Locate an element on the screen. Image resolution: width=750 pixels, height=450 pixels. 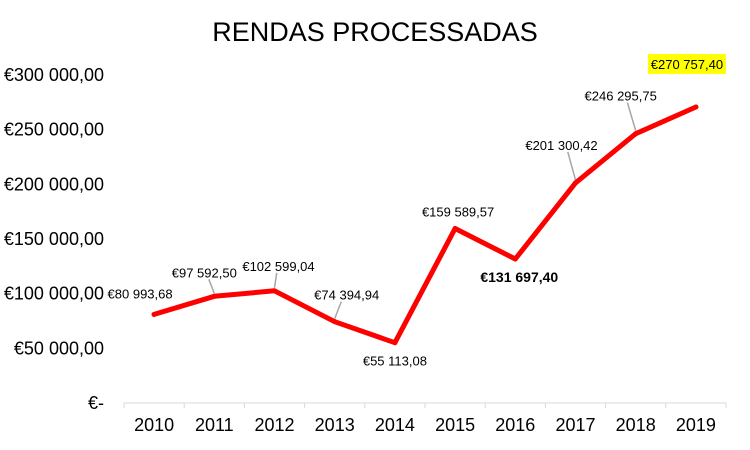
y-tick-label: €200 000,00 is located at coordinates (54, 184).